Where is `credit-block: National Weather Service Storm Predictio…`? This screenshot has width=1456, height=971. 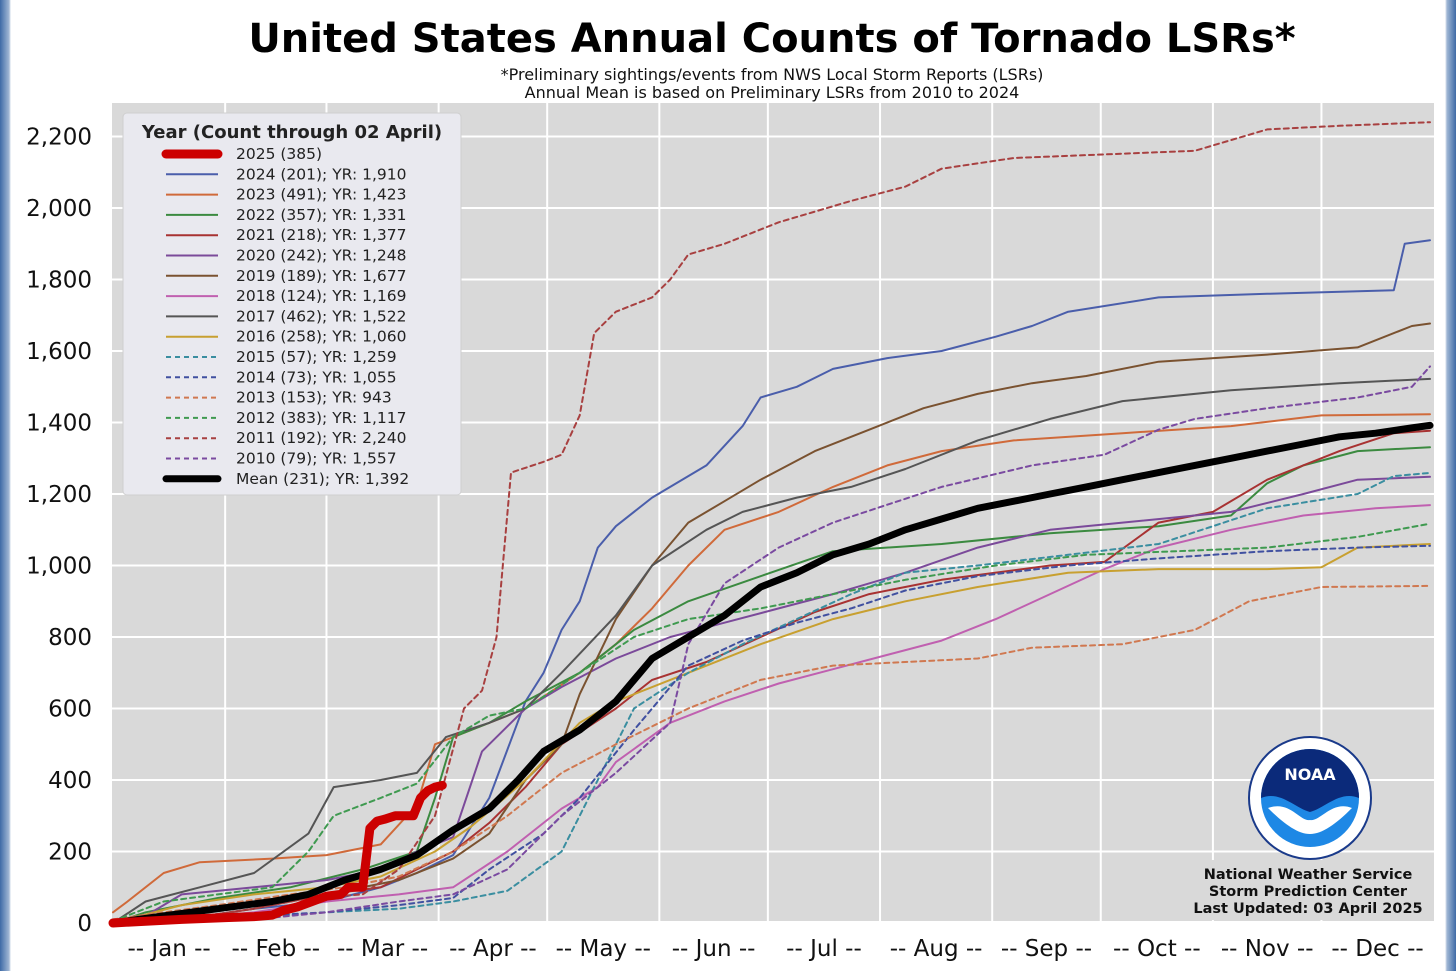
credit-block: National Weather Service Storm Predictio… is located at coordinates (1308, 890).